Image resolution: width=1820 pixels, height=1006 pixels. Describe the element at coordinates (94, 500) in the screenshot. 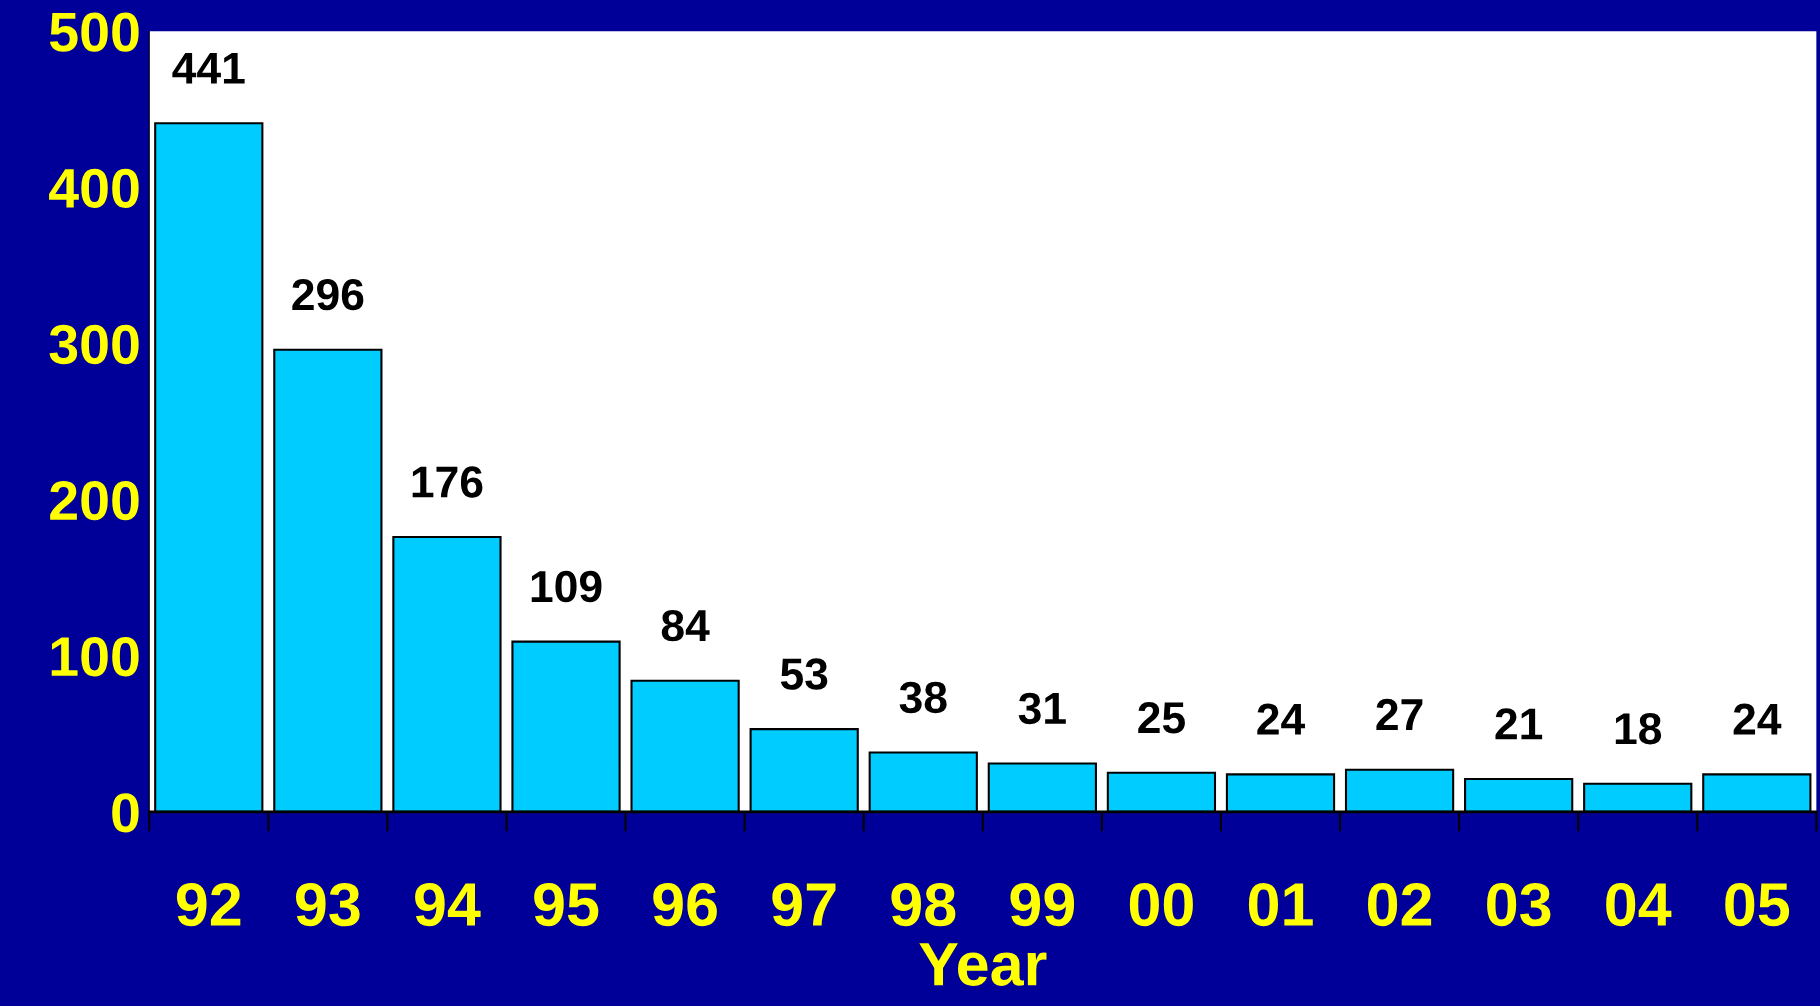

I see `y-tick-label: 200` at that location.